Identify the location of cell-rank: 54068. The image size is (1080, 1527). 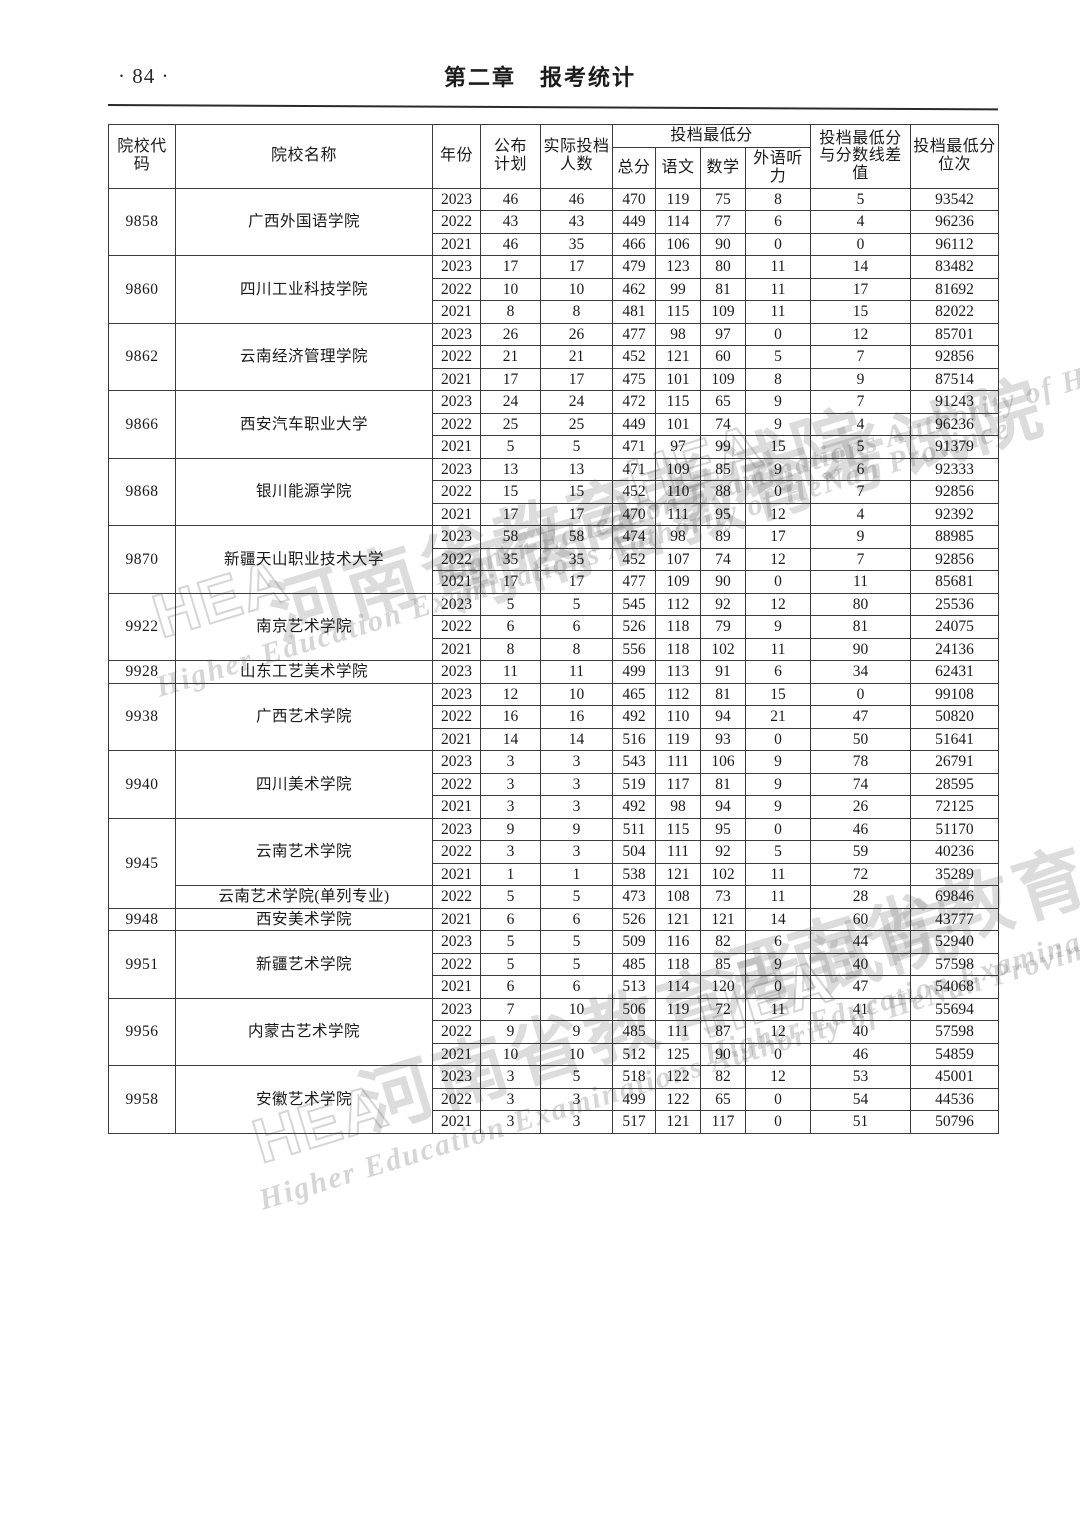
(955, 987).